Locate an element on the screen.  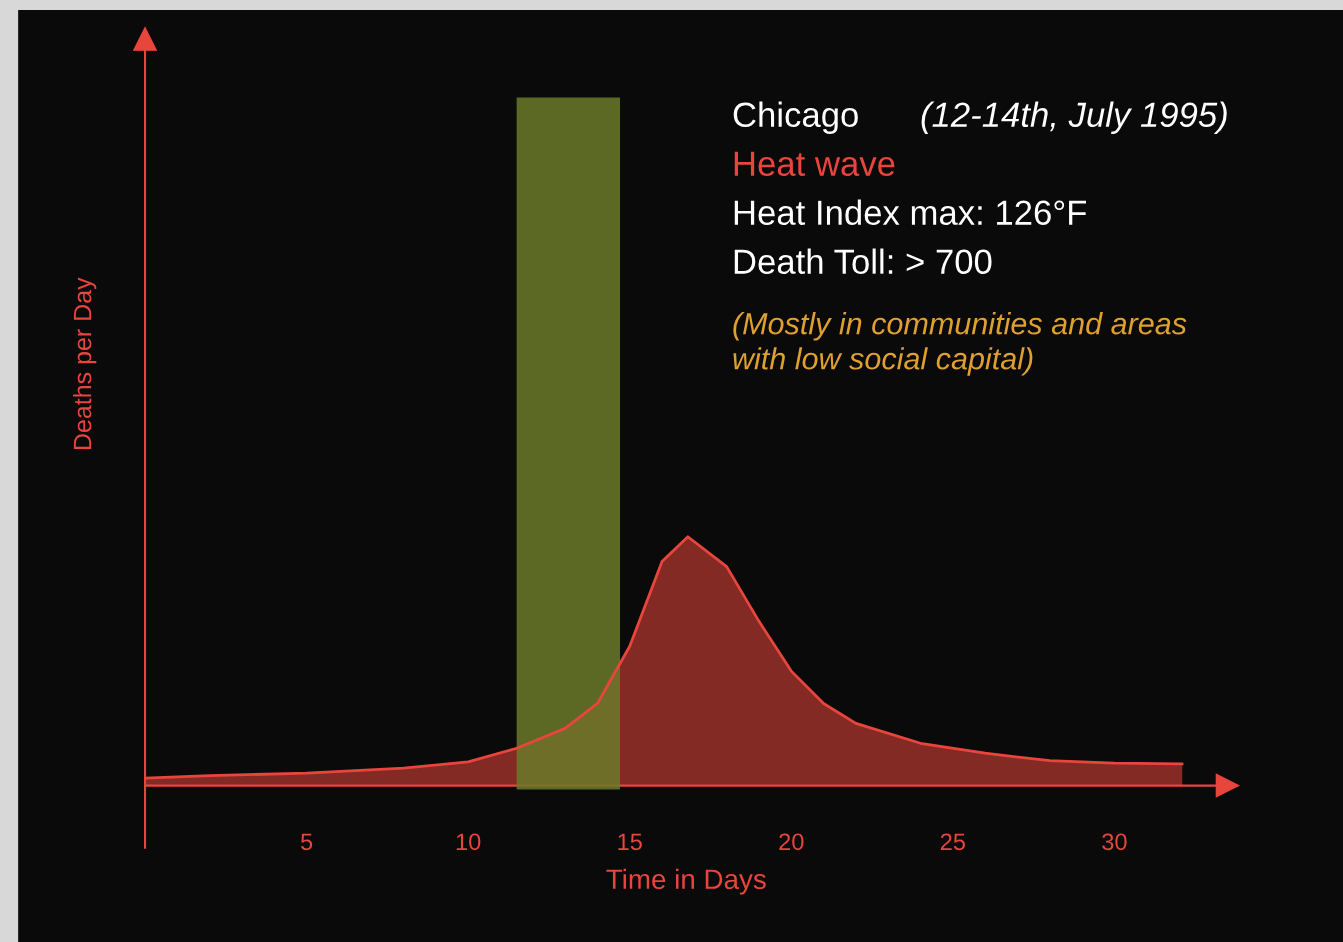
x-tick-label: 25 is located at coordinates (952, 842).